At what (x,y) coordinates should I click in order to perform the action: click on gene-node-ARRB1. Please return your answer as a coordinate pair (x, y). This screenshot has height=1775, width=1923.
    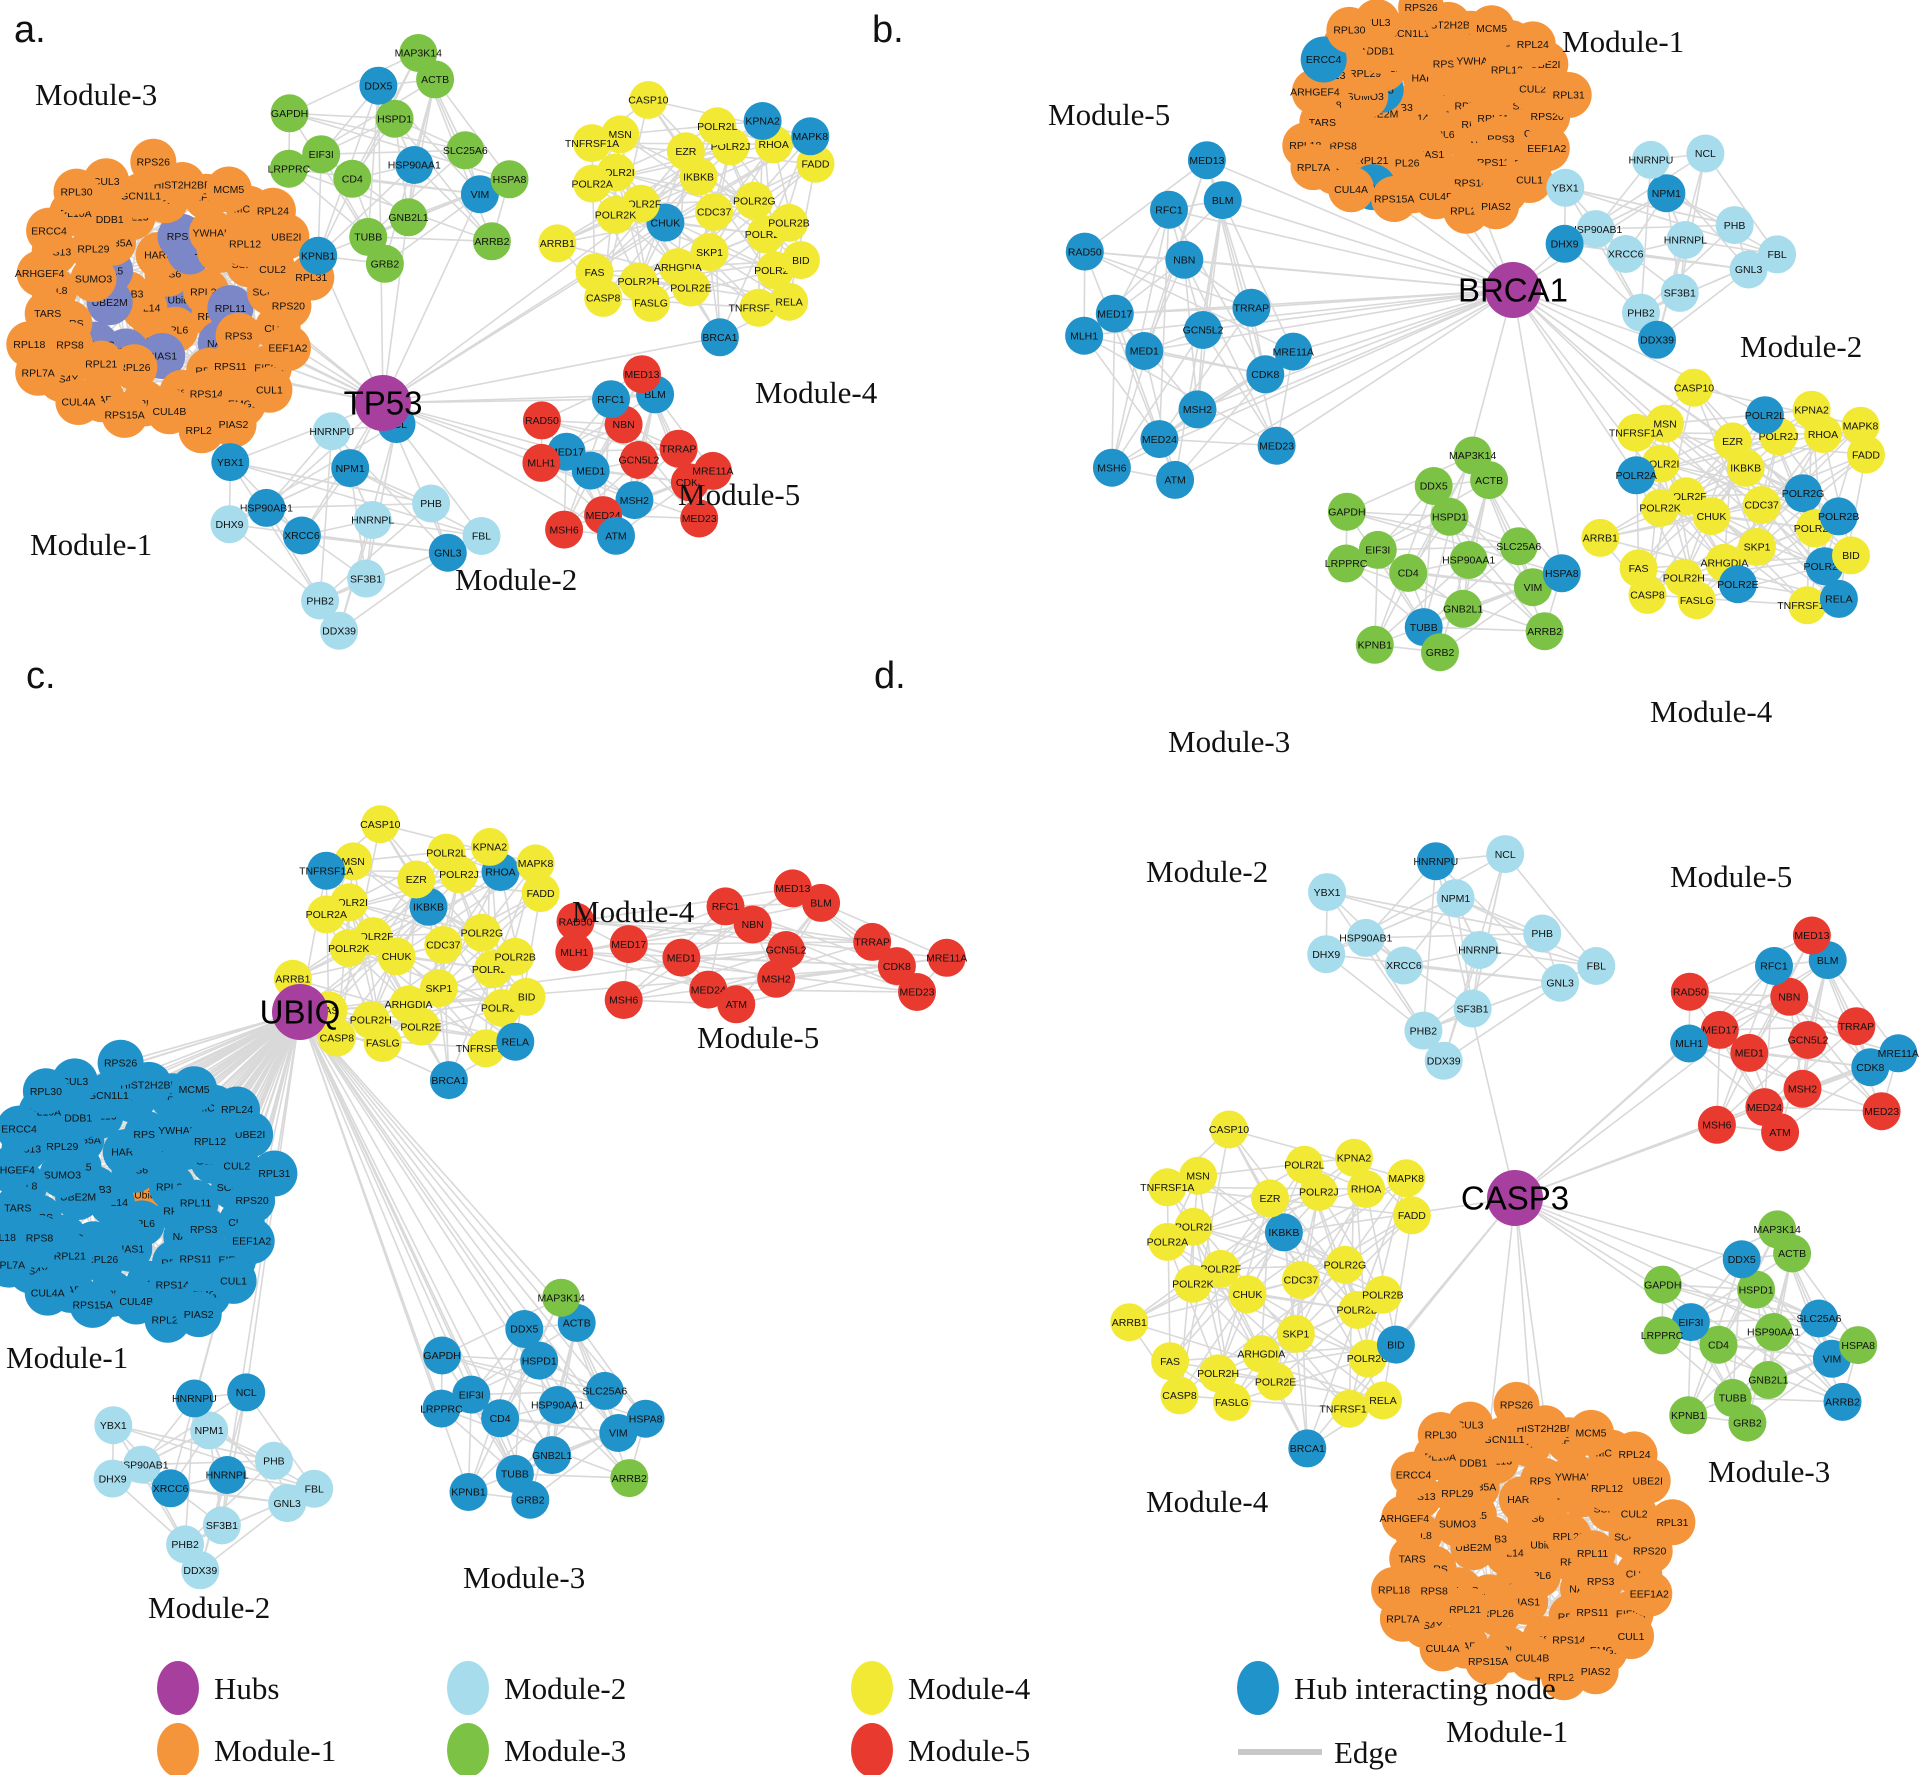
    Looking at the image, I should click on (1129, 1322).